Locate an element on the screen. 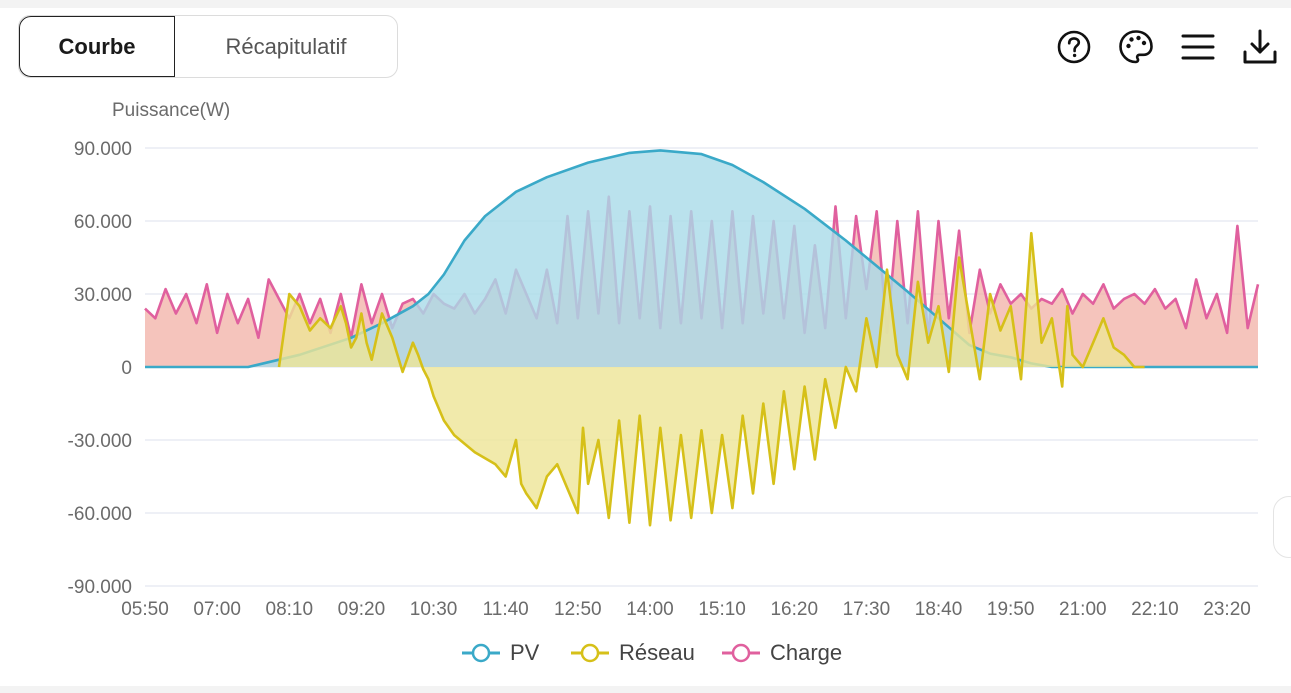 The height and width of the screenshot is (693, 1291). x-tick-label: 22:10 is located at coordinates (1155, 609).